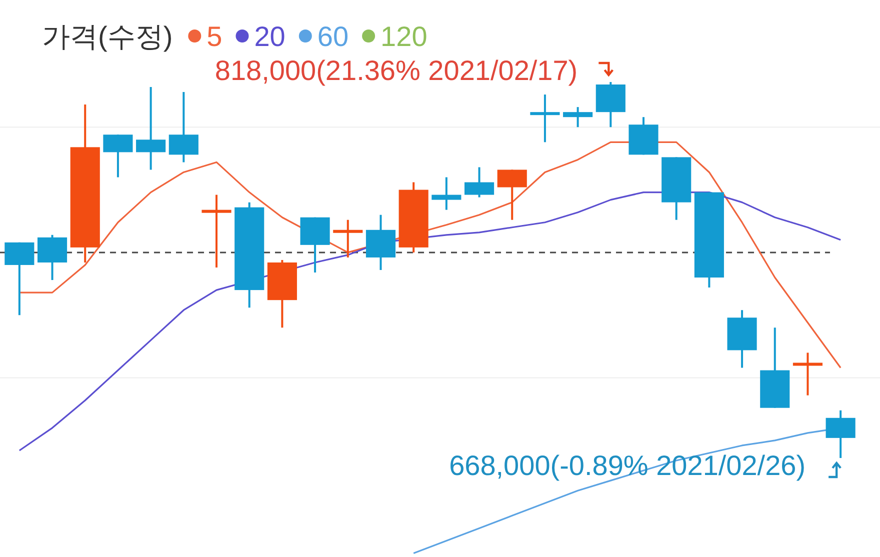 Image resolution: width=880 pixels, height=557 pixels. Describe the element at coordinates (270, 36) in the screenshot. I see `legend-label: 20` at that location.